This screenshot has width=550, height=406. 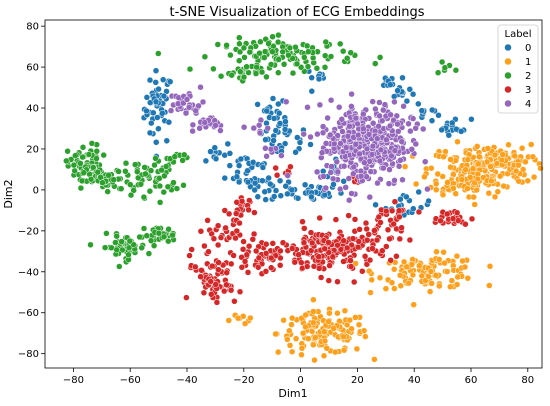 What do you see at coordinates (528, 48) in the screenshot?
I see `legend-label-0: 0` at bounding box center [528, 48].